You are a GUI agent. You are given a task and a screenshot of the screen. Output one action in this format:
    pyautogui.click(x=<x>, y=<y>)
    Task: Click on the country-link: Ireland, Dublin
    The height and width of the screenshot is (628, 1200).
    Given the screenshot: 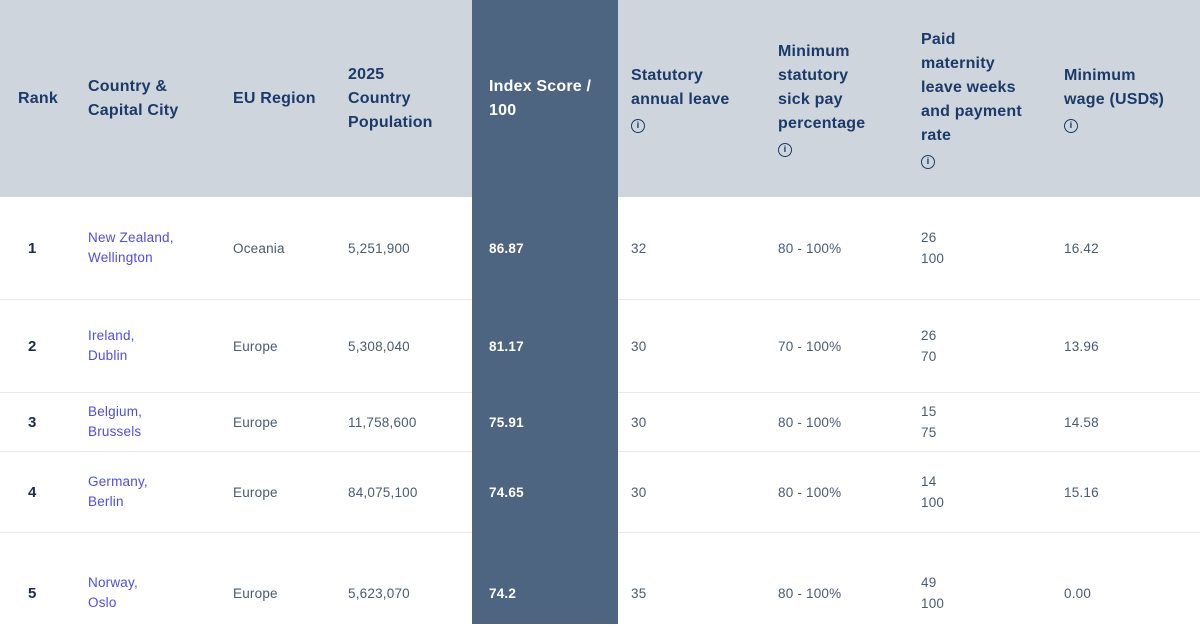 What is the action you would take?
    pyautogui.click(x=111, y=345)
    